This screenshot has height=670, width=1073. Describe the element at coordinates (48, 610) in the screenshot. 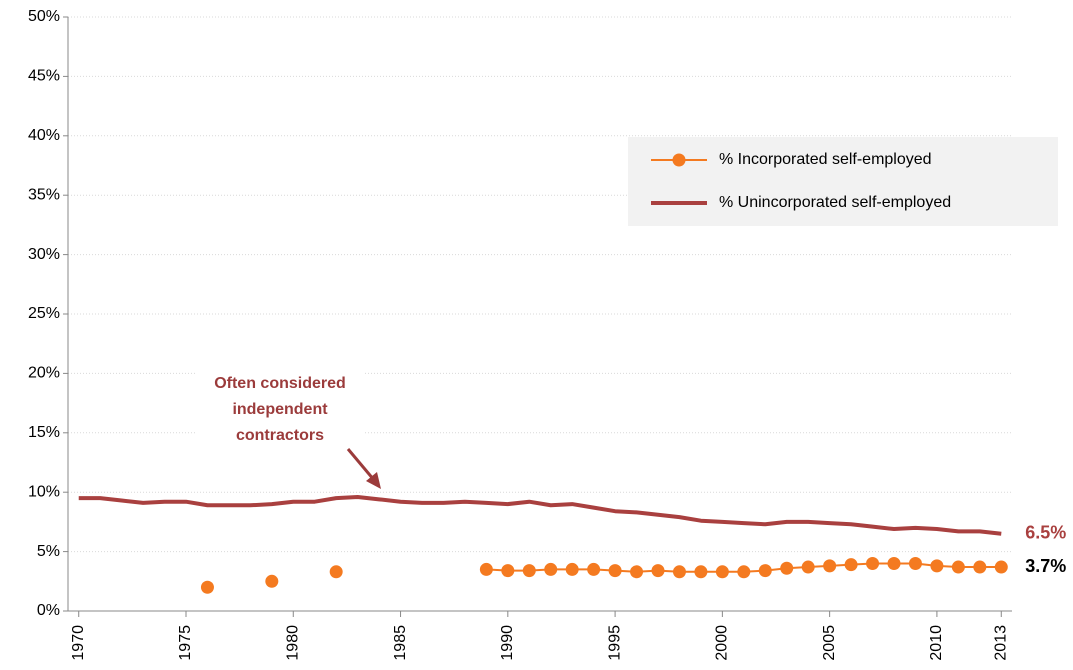

I see `y-tick-label: 0%` at that location.